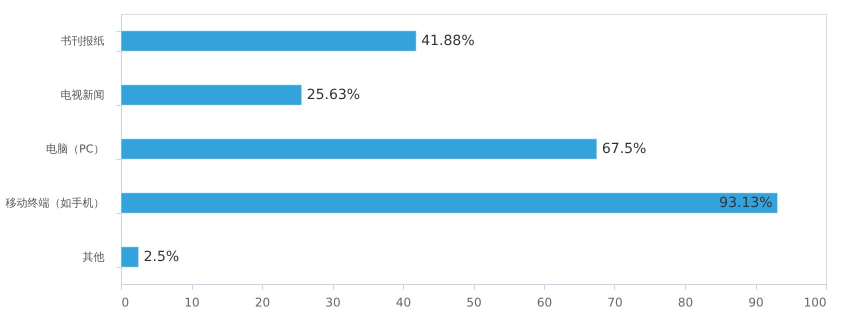  What do you see at coordinates (615, 303) in the screenshot?
I see `x-tick-label: 70` at bounding box center [615, 303].